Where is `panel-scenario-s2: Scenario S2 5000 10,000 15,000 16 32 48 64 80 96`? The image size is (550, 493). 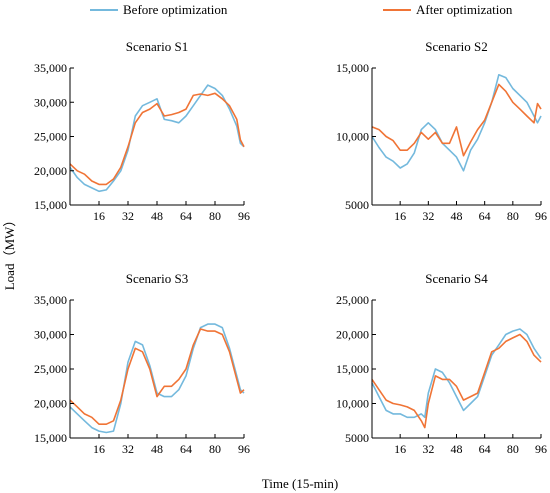
panel-scenario-s2: Scenario S2 5000 10,000 15,000 16 32 48 64 80 96 is located at coordinates (441, 131).